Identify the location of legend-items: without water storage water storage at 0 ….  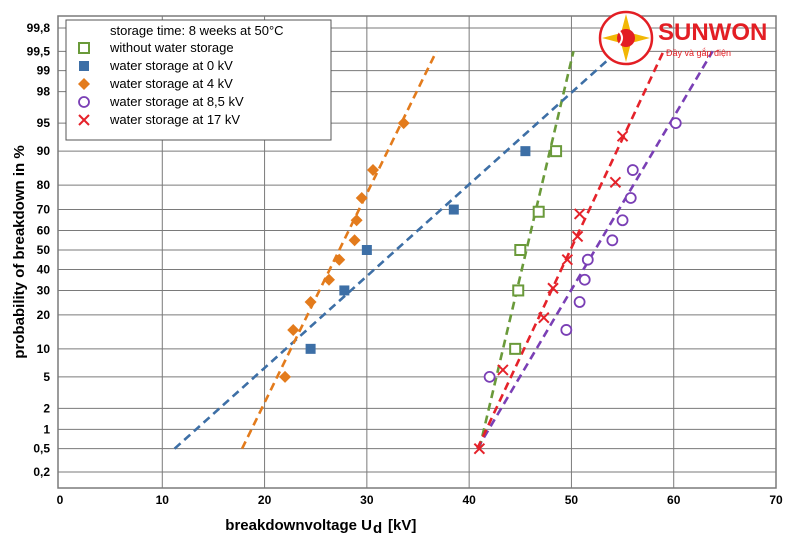
(161, 83).